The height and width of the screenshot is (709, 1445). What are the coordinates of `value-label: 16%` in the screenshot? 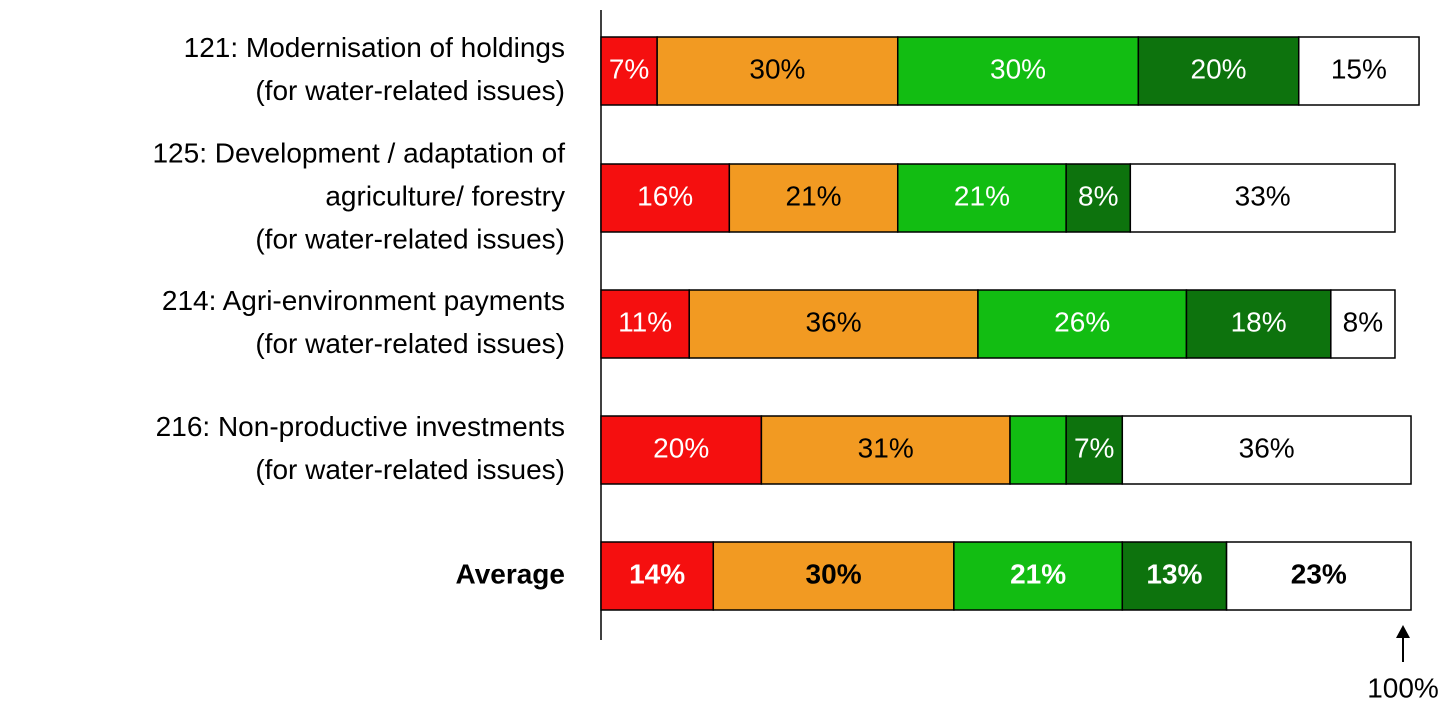 It's located at (665, 195).